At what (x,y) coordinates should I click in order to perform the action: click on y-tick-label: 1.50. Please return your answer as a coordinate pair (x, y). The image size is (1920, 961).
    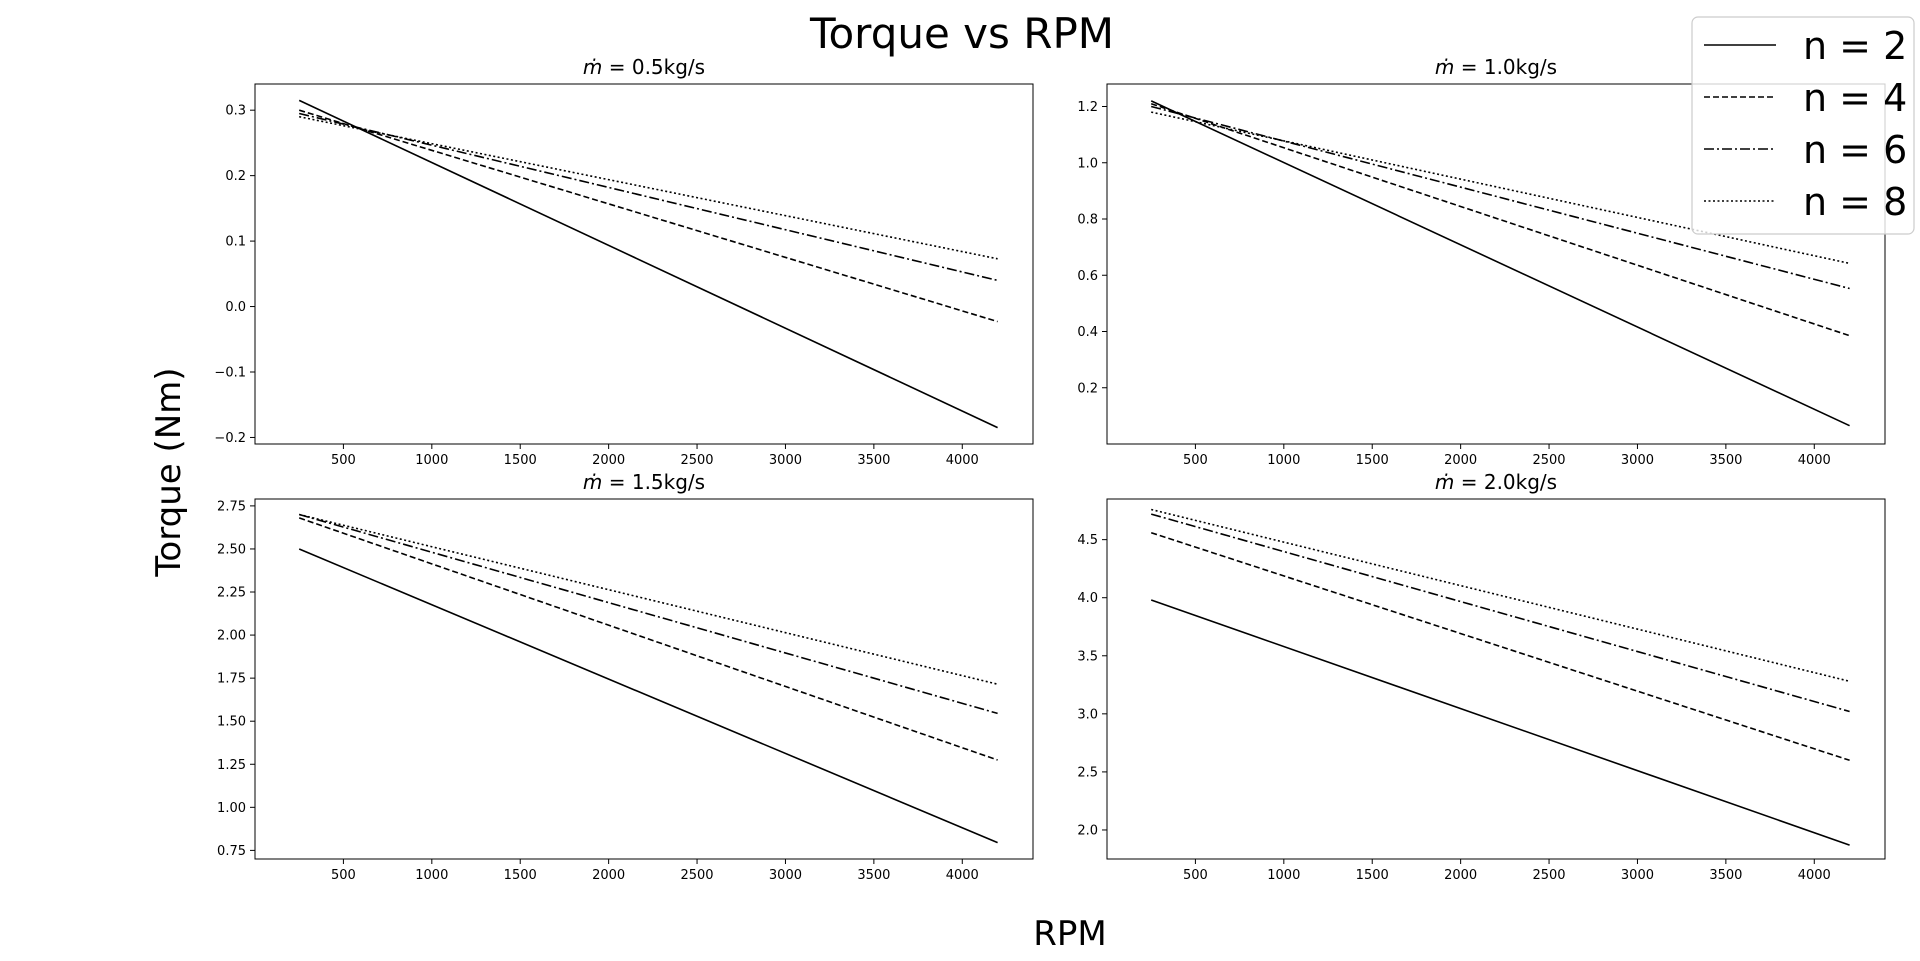
    Looking at the image, I should click on (231, 722).